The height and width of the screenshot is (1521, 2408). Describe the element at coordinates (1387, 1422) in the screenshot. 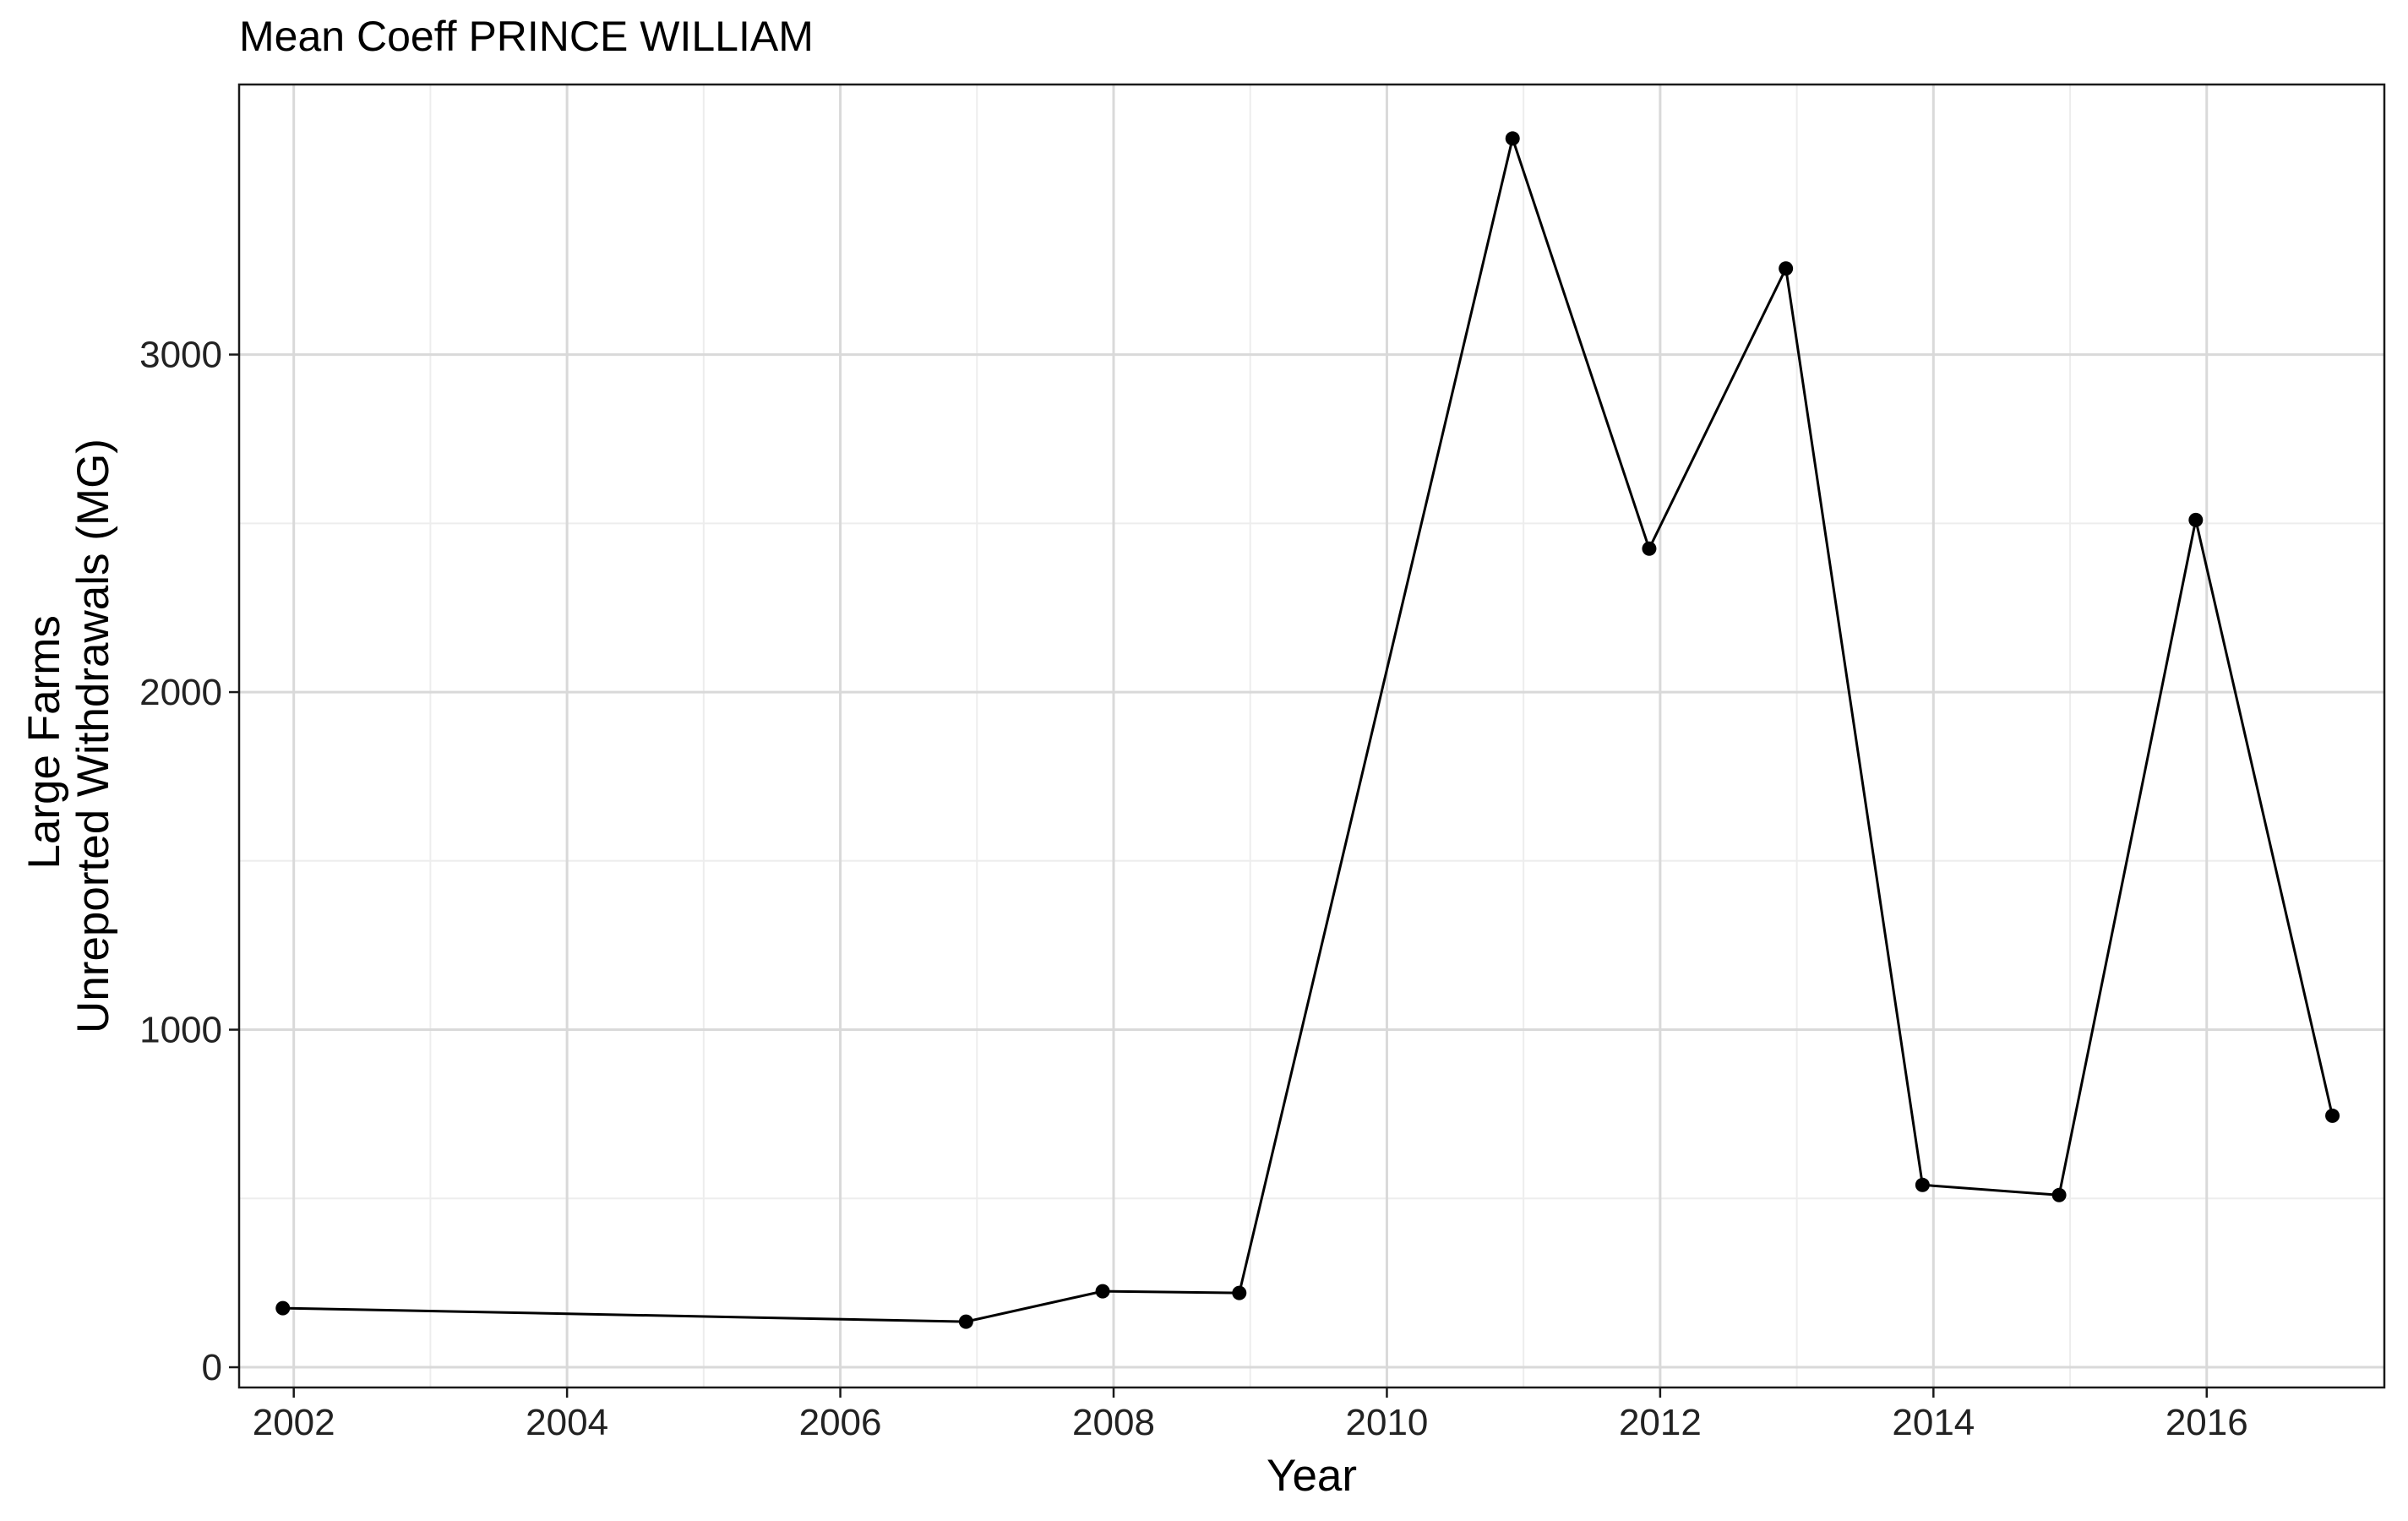

I see `x-tick-label: 2010` at that location.